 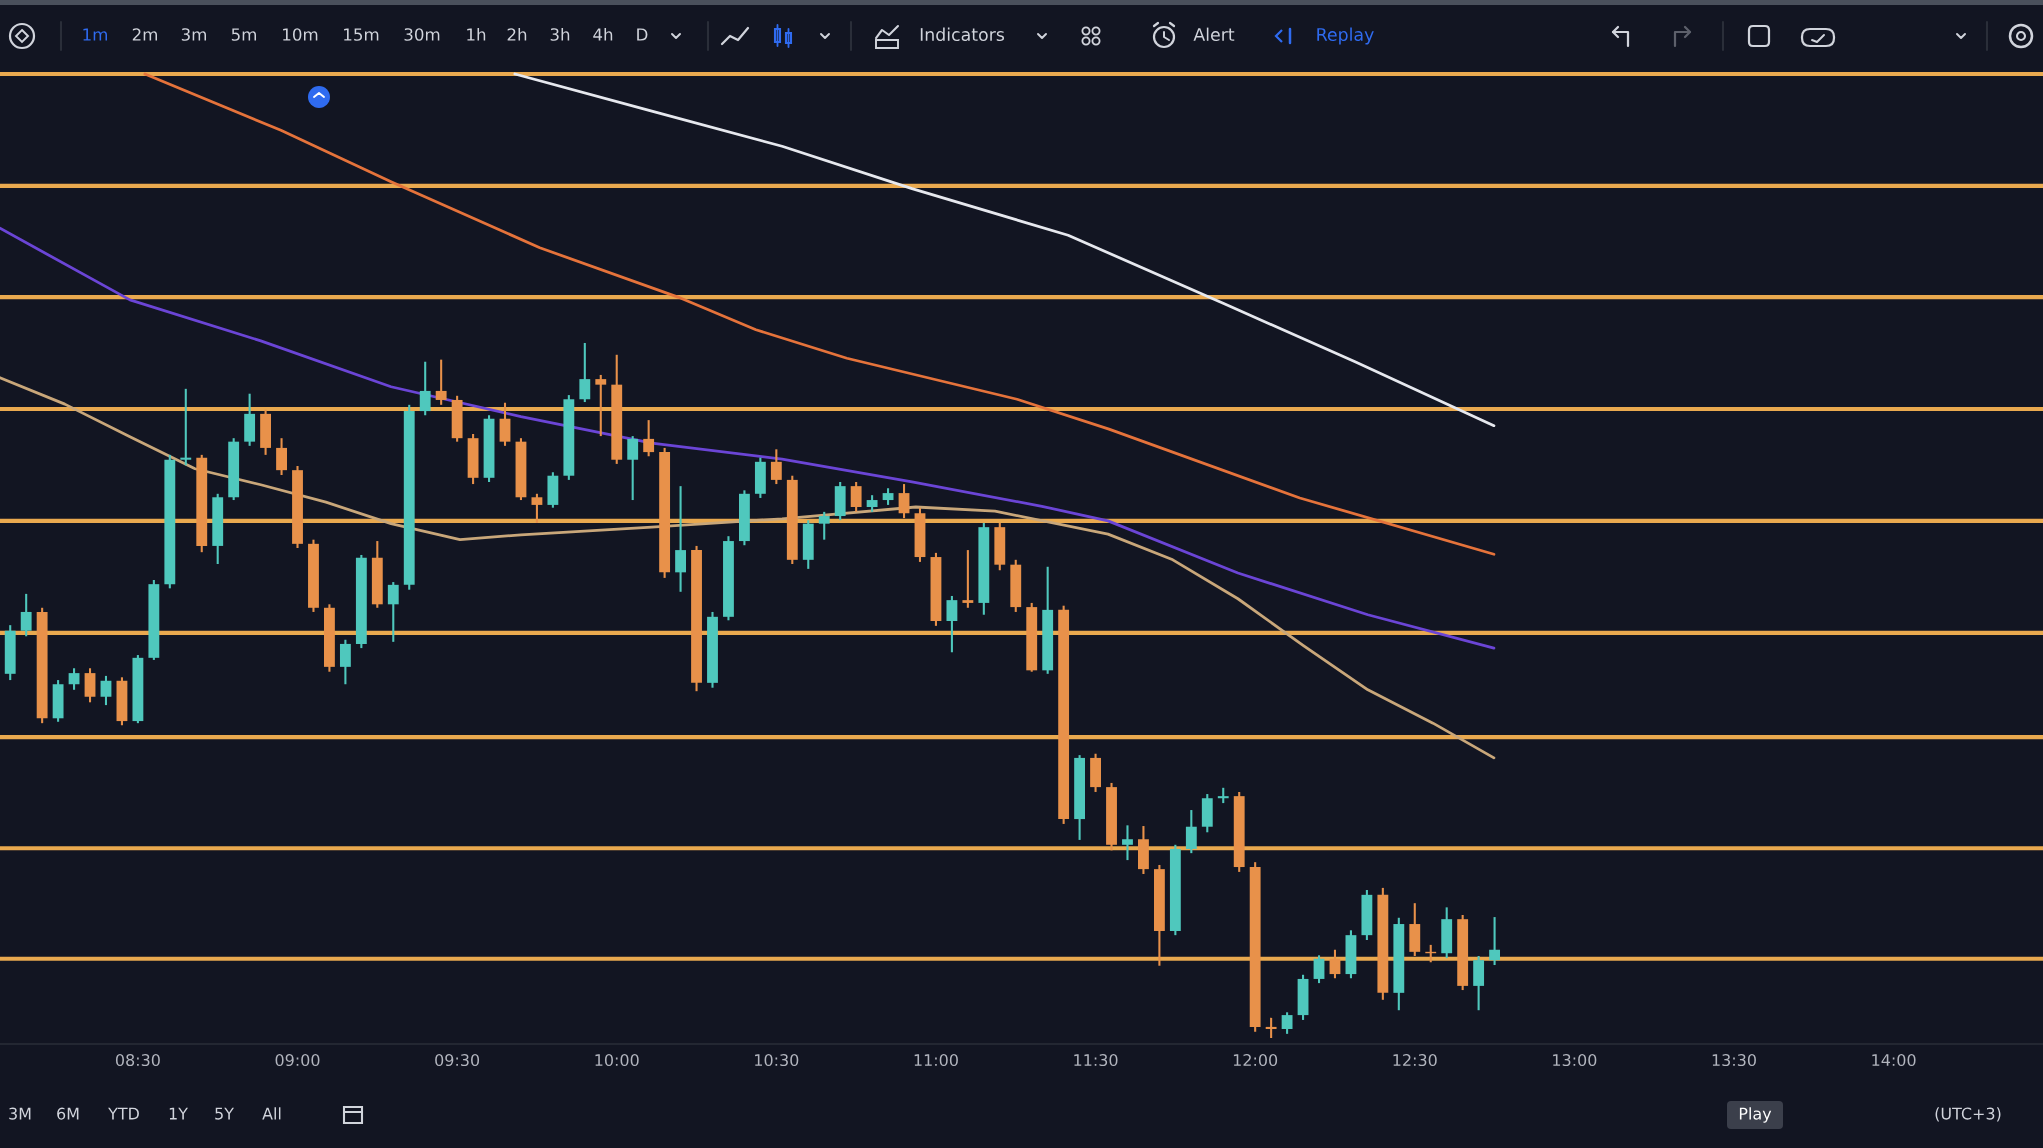 I want to click on text: Replay, so click(x=1345, y=36).